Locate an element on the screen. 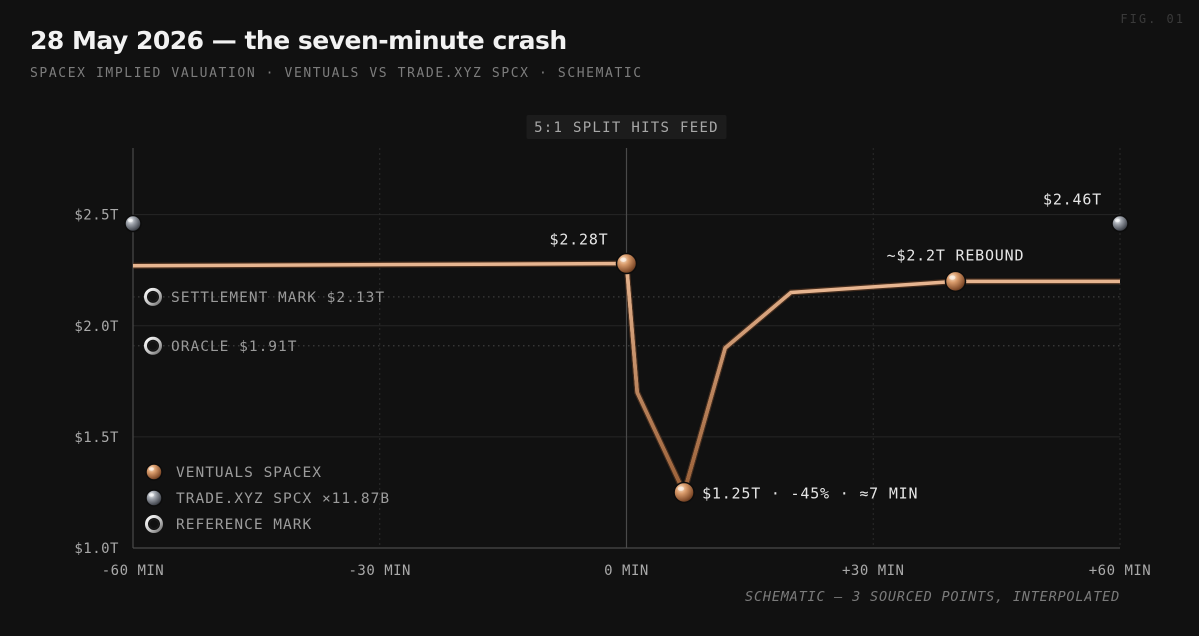 This screenshot has height=636, width=1199. reference-label-0: SETTLEMENT MARK $2.13T is located at coordinates (278, 298).